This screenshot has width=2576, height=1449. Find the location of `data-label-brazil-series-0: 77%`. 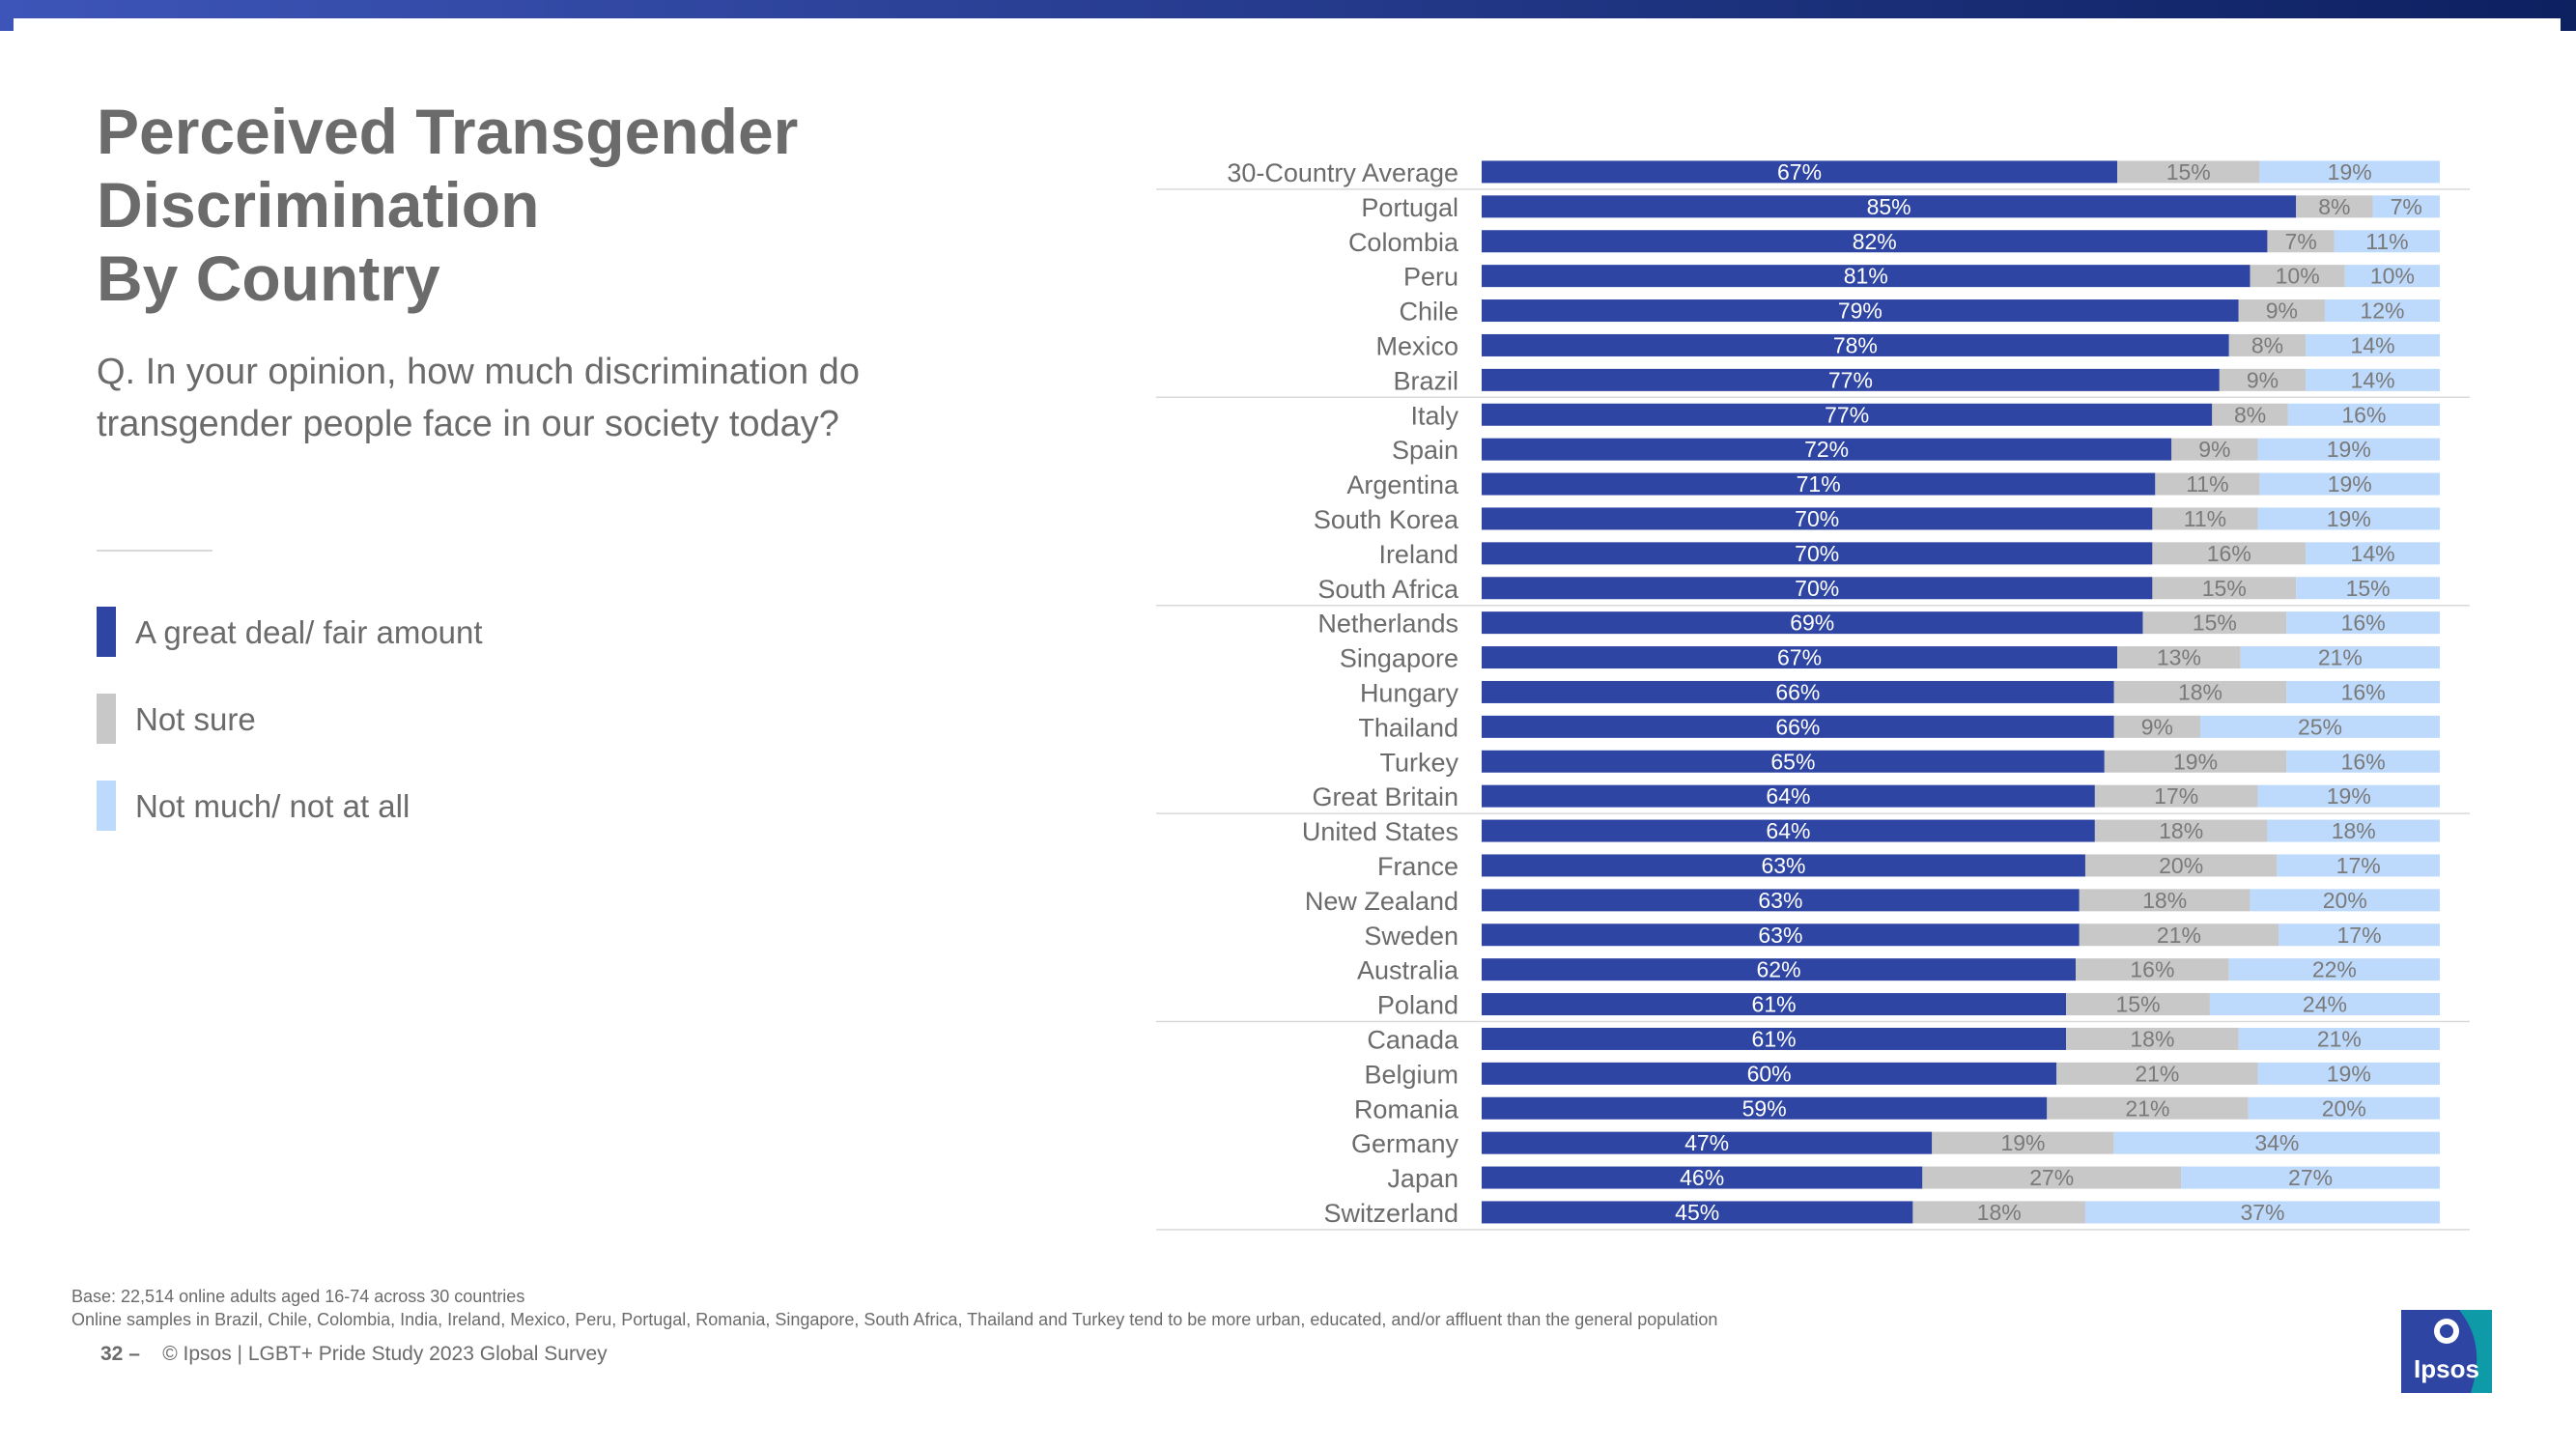

data-label-brazil-series-0: 77% is located at coordinates (1850, 379).